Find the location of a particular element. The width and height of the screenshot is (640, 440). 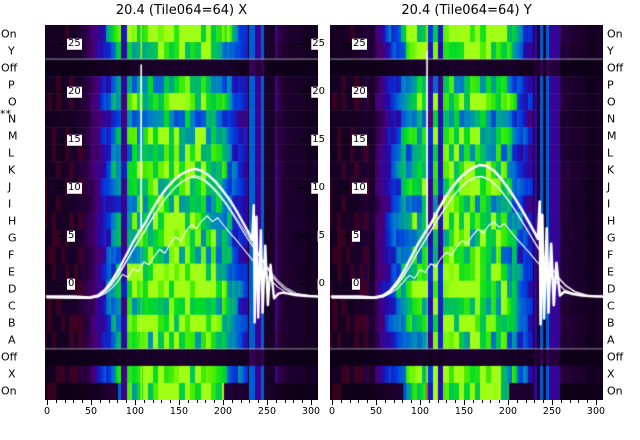

row-label-right: X is located at coordinates (611, 374).